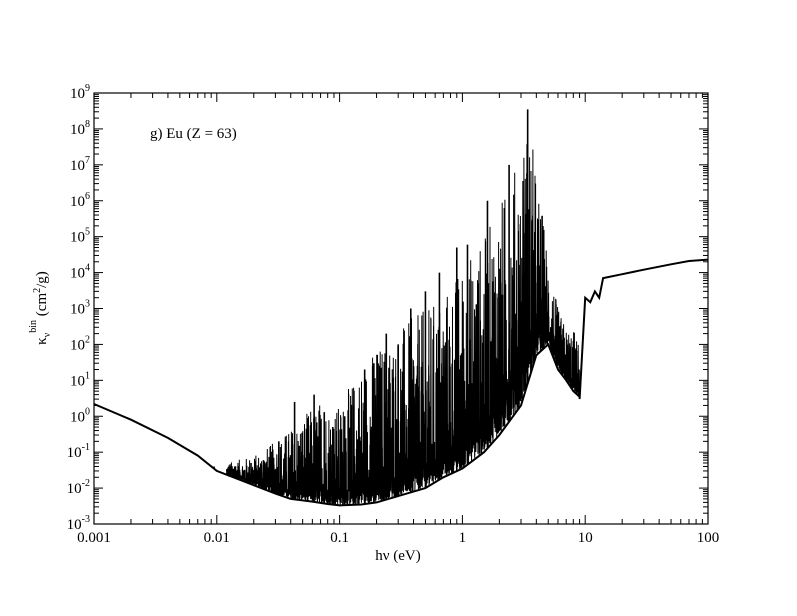 The width and height of the screenshot is (797, 616). Describe the element at coordinates (80, 200) in the screenshot. I see `y-tick-label: 10⁶` at that location.